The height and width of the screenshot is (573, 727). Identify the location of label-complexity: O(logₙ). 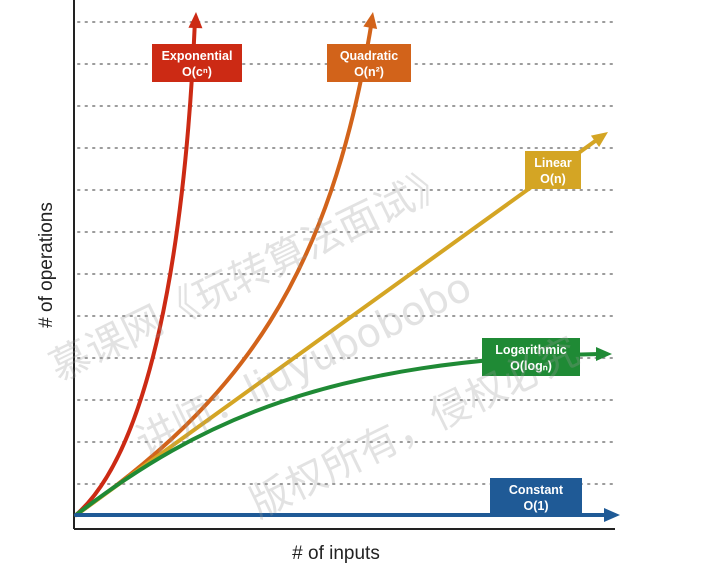
(531, 366).